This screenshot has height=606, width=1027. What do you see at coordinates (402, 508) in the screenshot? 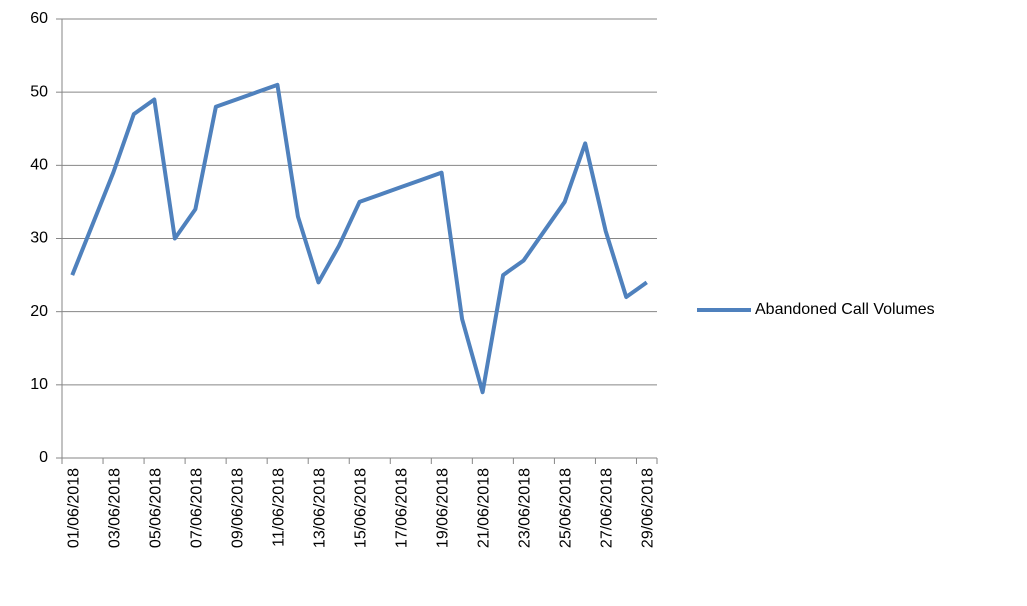
I see `x-tick-label: 17/06/2018` at bounding box center [402, 508].